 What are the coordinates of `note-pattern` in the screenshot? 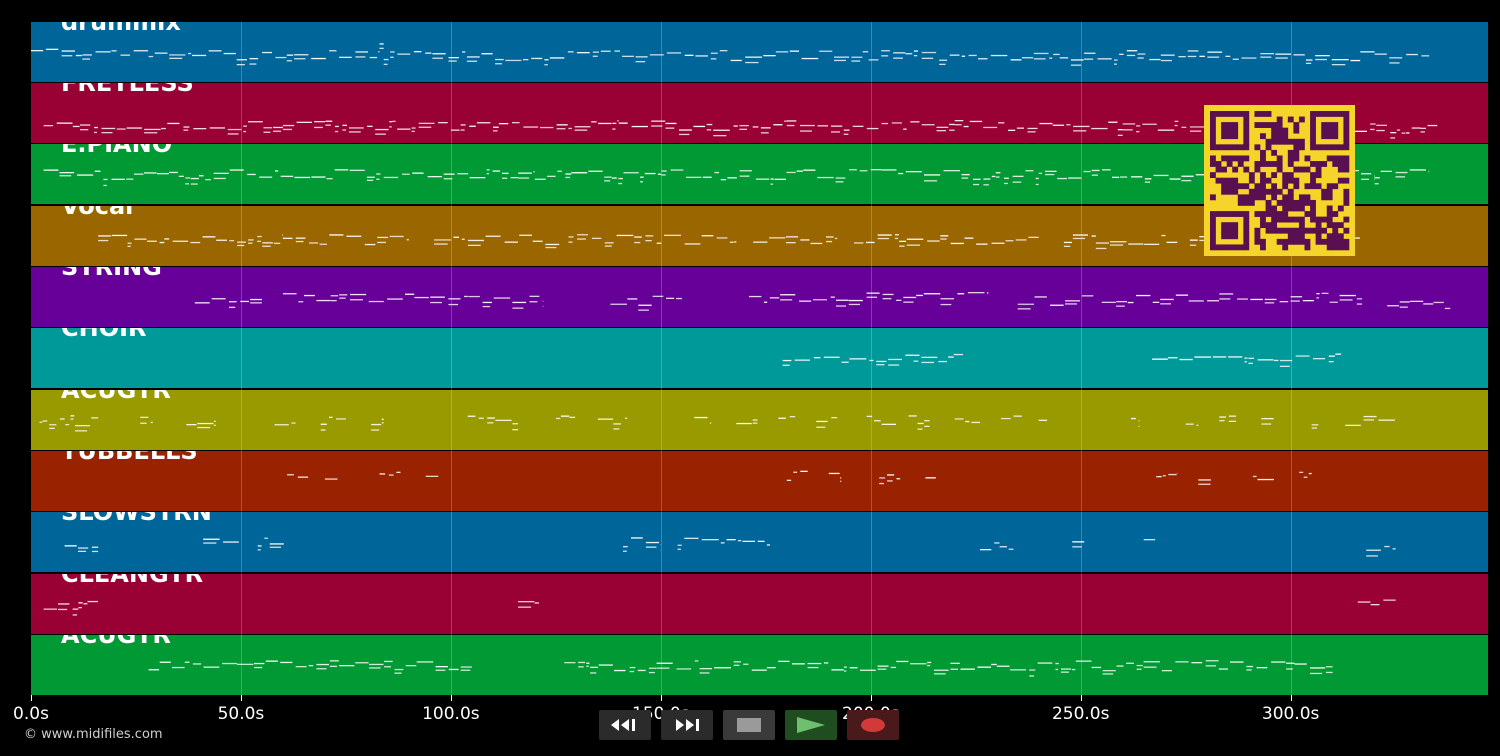 It's located at (1062, 360).